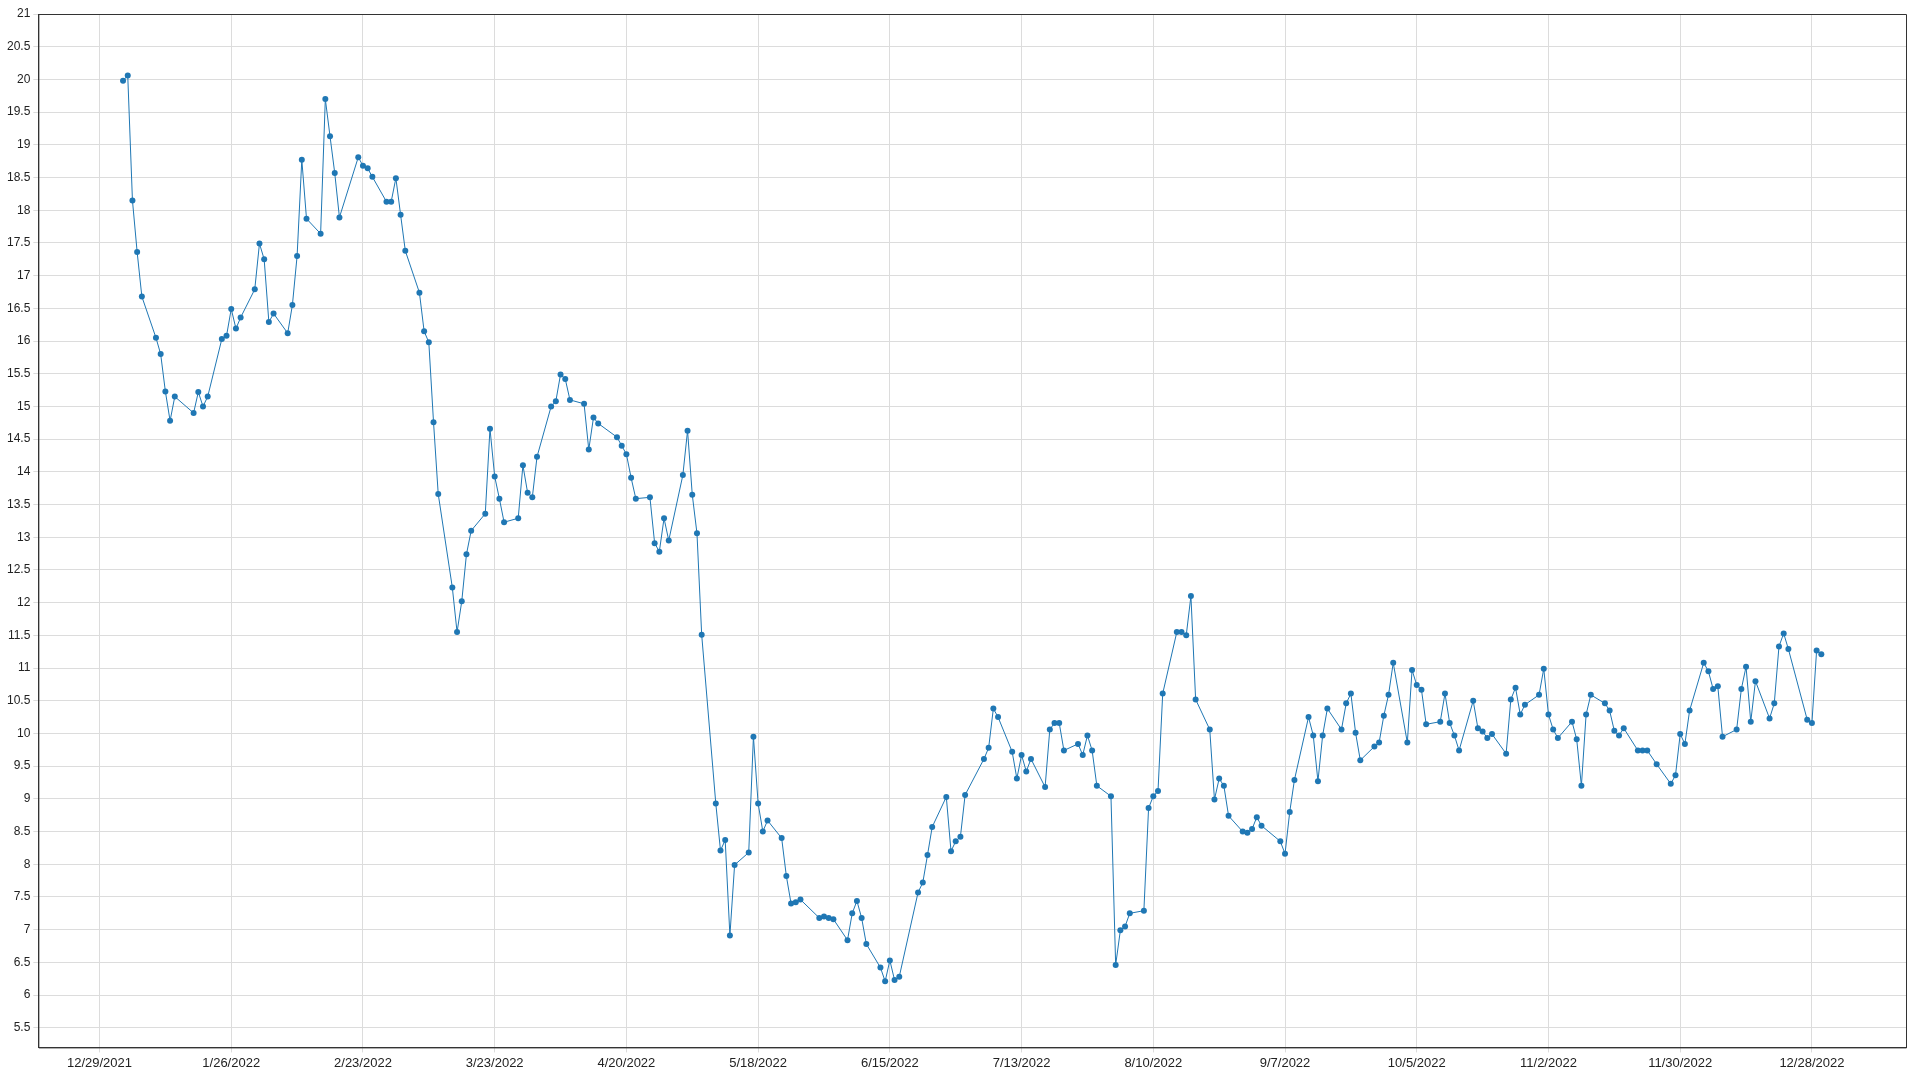 This screenshot has height=1080, width=1920. I want to click on y-tick-label: 20.5, so click(19, 46).